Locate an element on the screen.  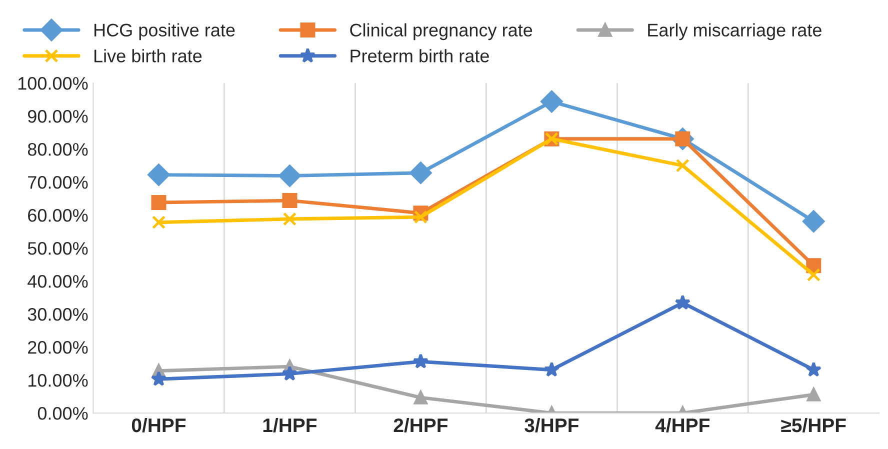
x-tick-label: 1/HPF is located at coordinates (290, 425).